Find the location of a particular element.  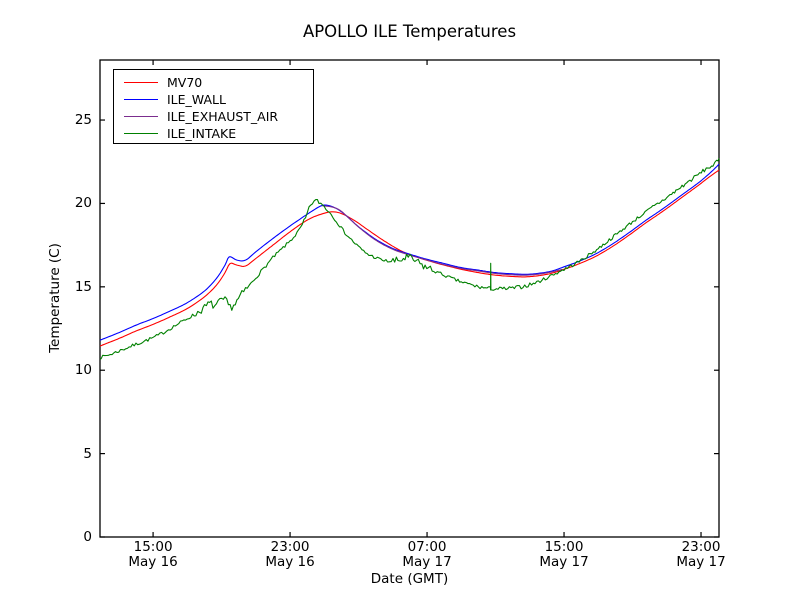

chart-title: APOLLO ILE Temperatures is located at coordinates (409, 31).